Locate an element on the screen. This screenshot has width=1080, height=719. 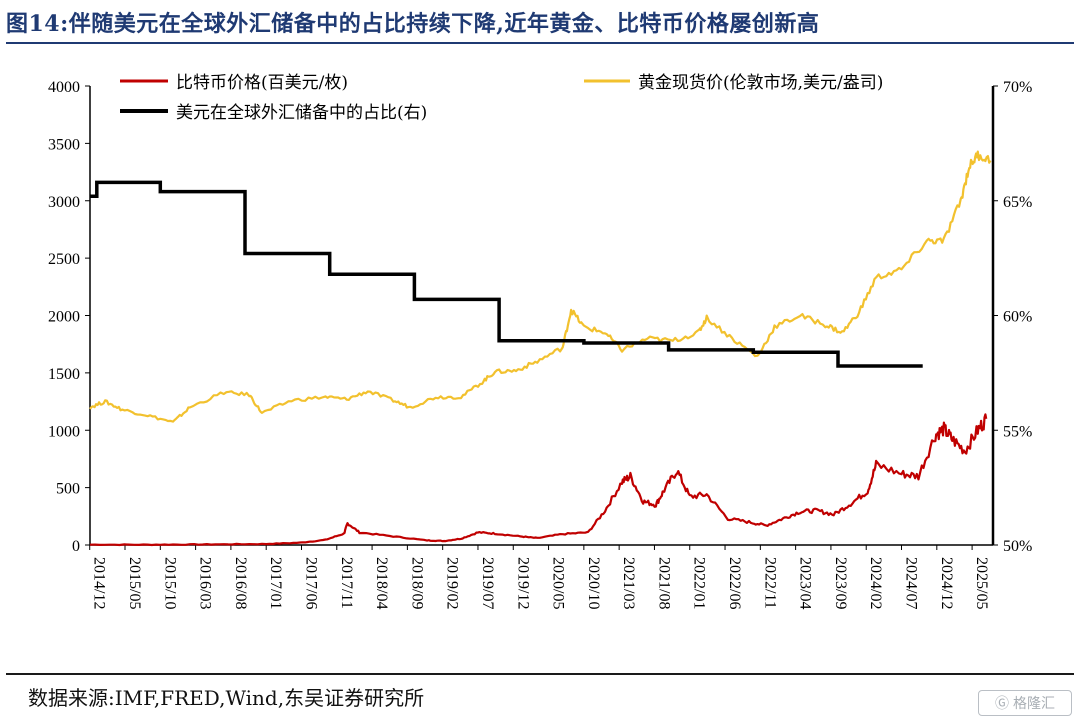
y-left-tick-label: 500 is located at coordinates (68, 489).